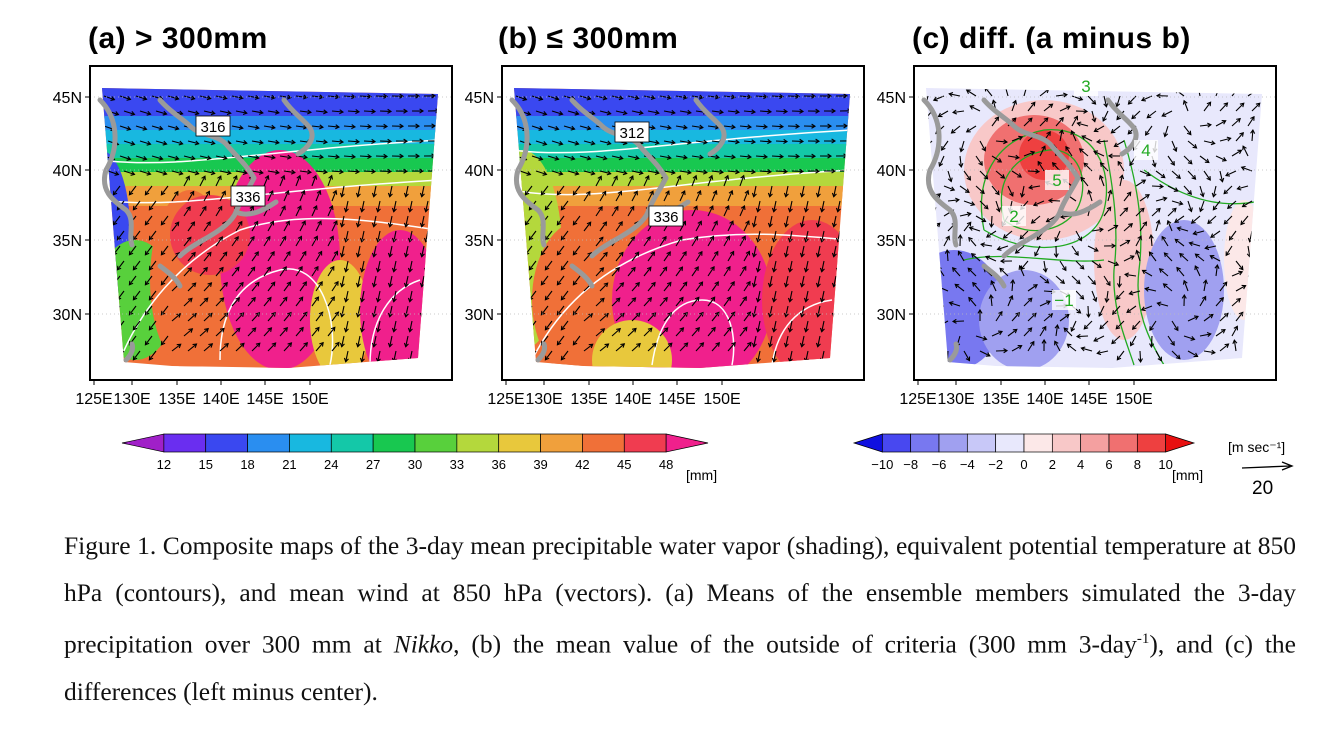  What do you see at coordinates (676, 399) in the screenshot?
I see `lon-tick-label: 145E` at bounding box center [676, 399].